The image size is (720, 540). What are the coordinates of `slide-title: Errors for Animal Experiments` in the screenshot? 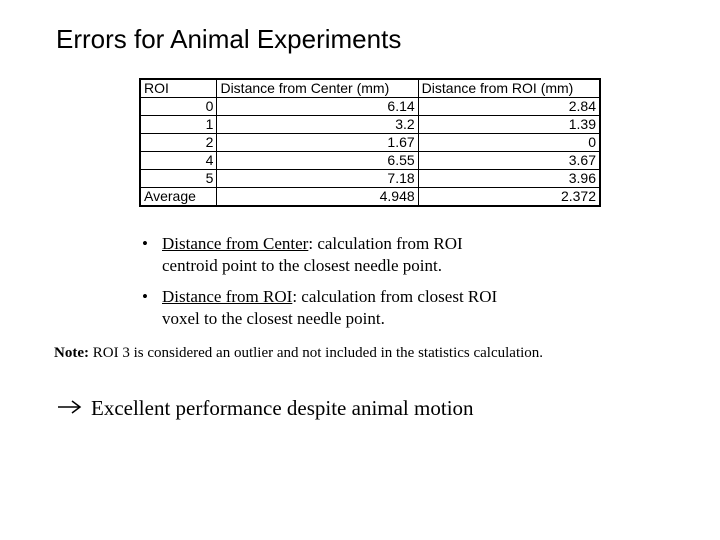 It's located at (229, 39).